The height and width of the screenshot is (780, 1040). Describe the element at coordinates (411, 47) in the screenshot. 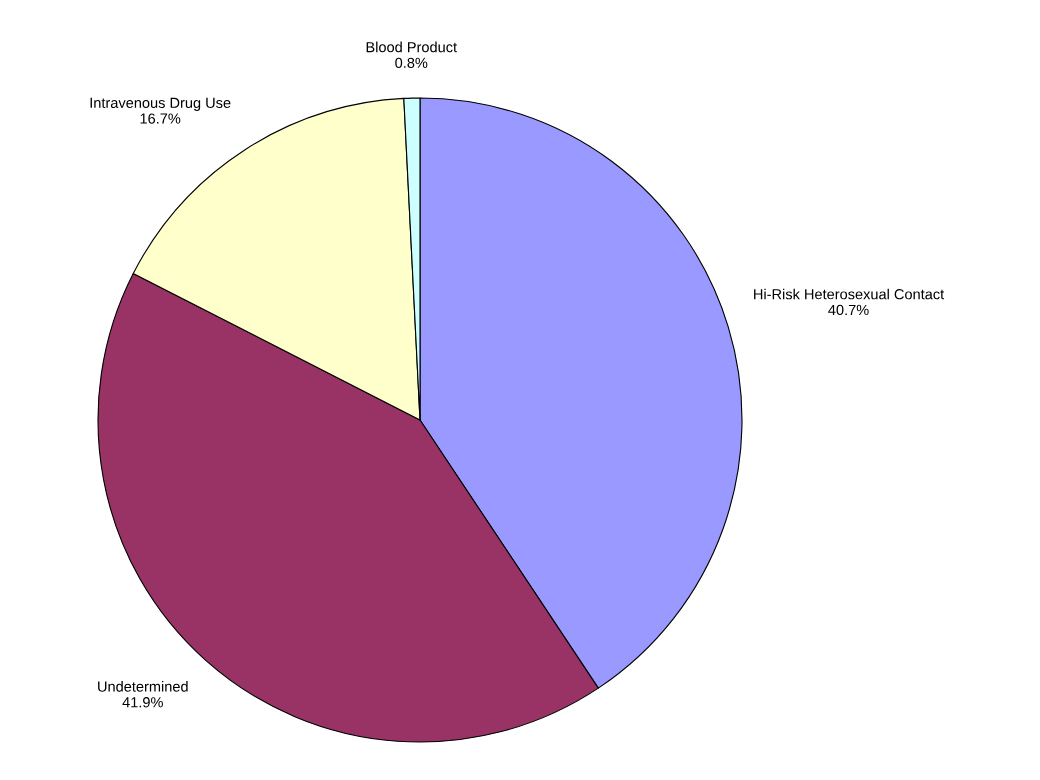

I see `slice-label: Blood Product` at that location.